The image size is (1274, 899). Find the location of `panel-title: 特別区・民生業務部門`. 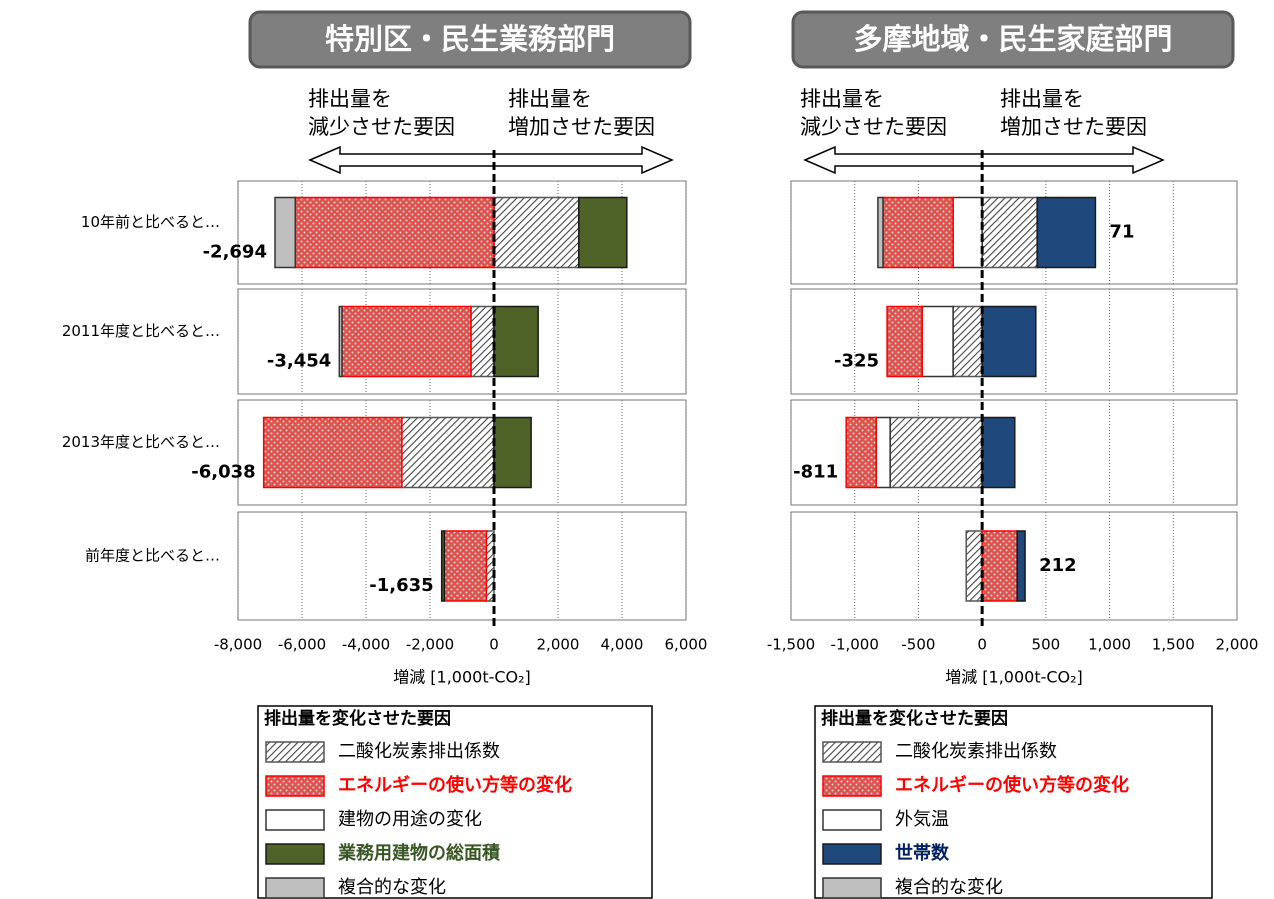

panel-title: 特別区・民生業務部門 is located at coordinates (470, 39).